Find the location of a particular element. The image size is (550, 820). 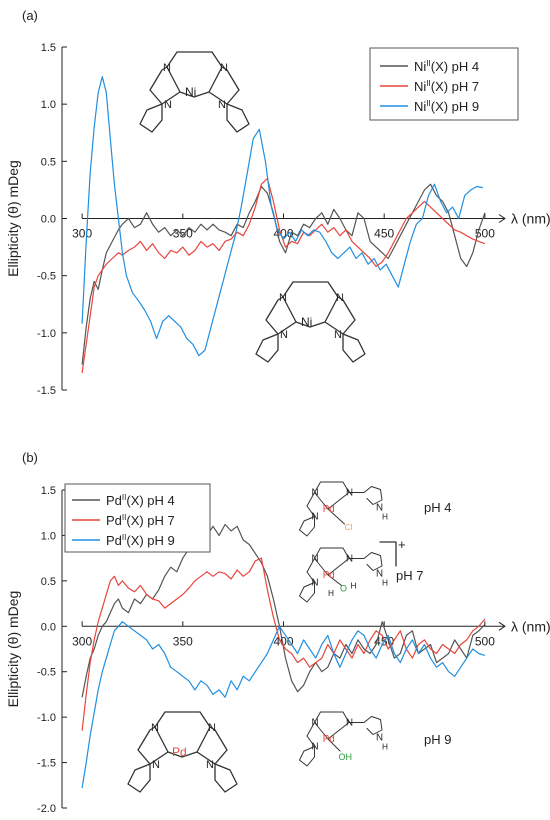

atom-o: O is located at coordinates (343, 589).